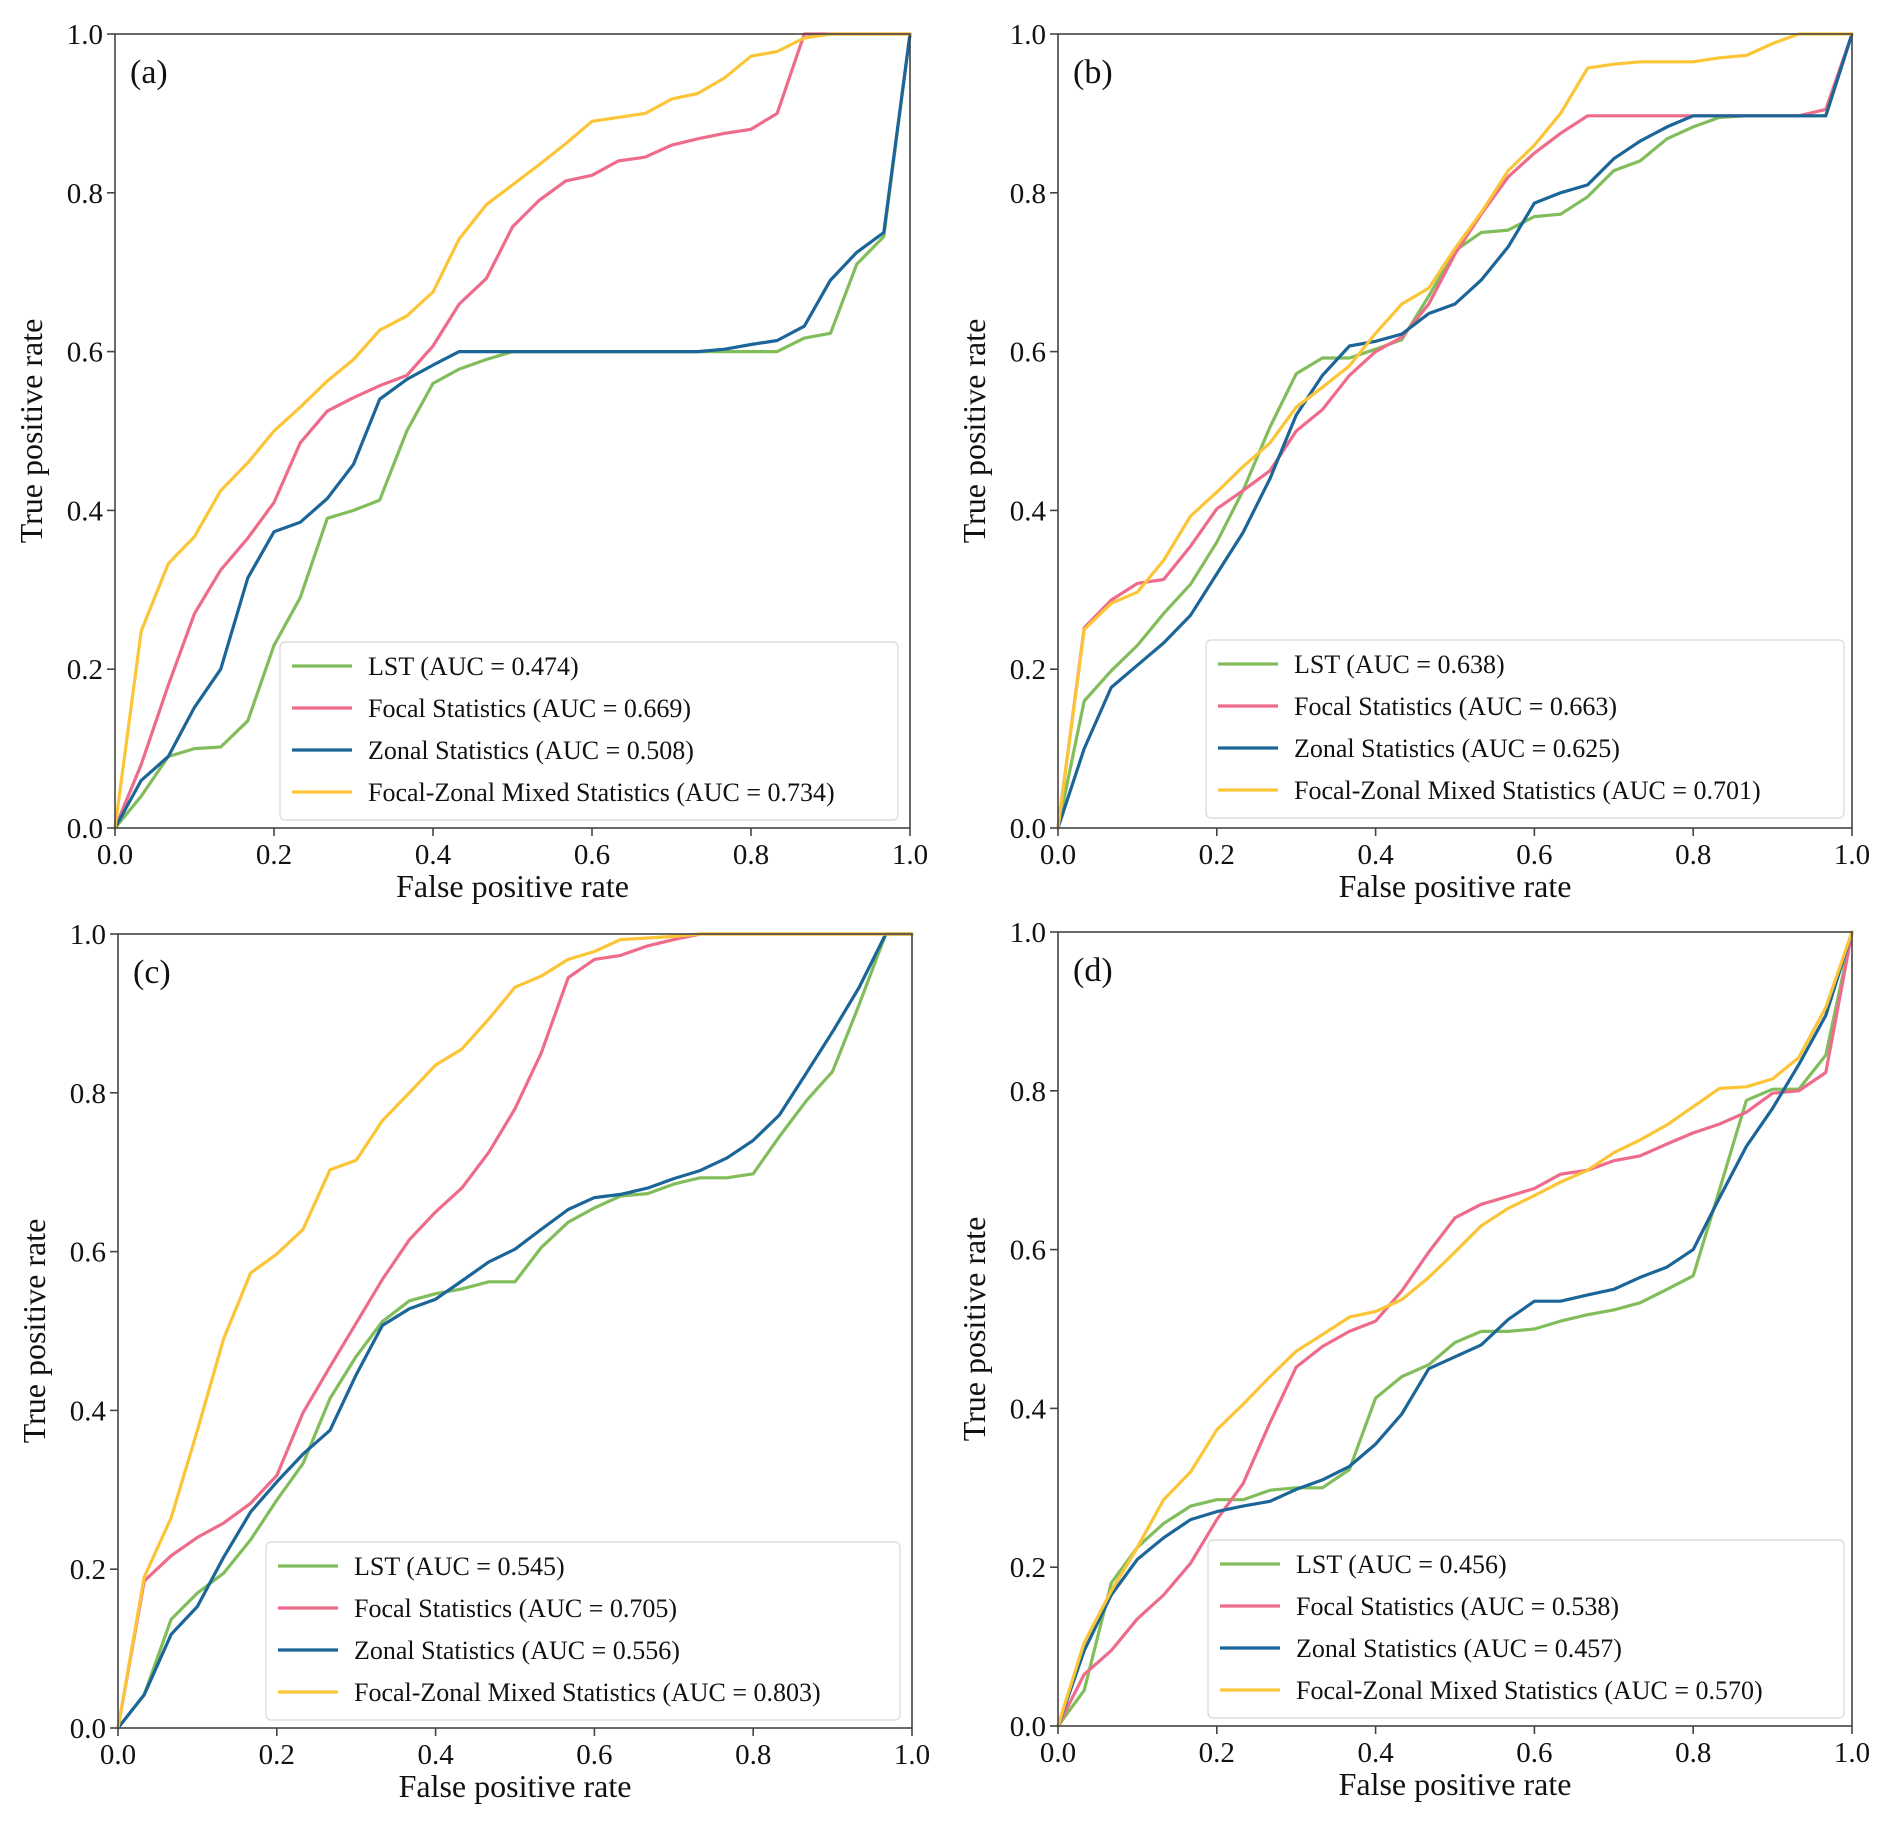  I want to click on panel-label: (c), so click(152, 972).